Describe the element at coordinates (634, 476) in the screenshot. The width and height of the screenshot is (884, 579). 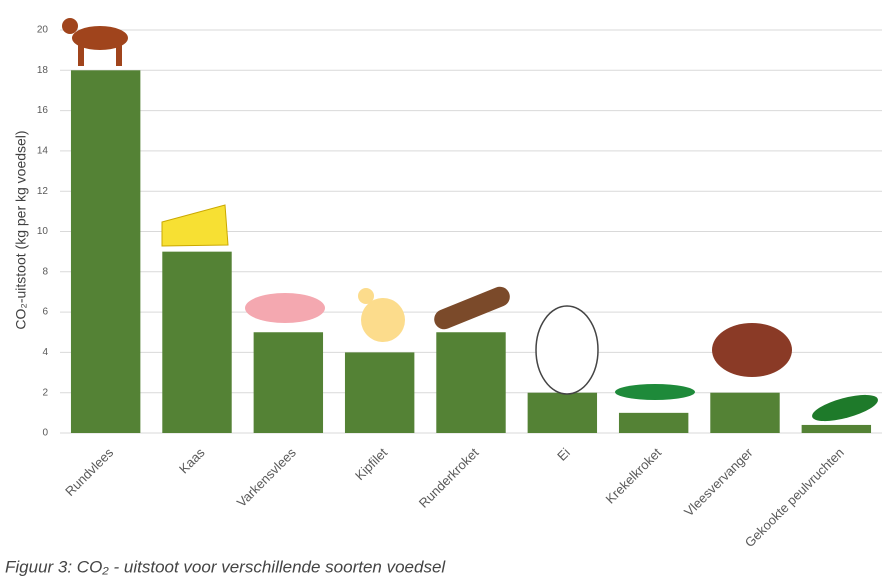
I see `x-tick-label: Krekelkroket` at that location.